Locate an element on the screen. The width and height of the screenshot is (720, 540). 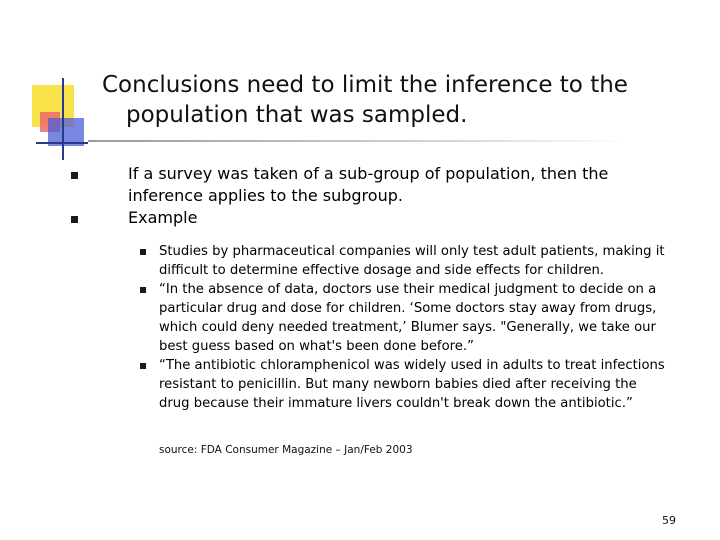
logo-vertical-line is located at coordinates (63, 119).